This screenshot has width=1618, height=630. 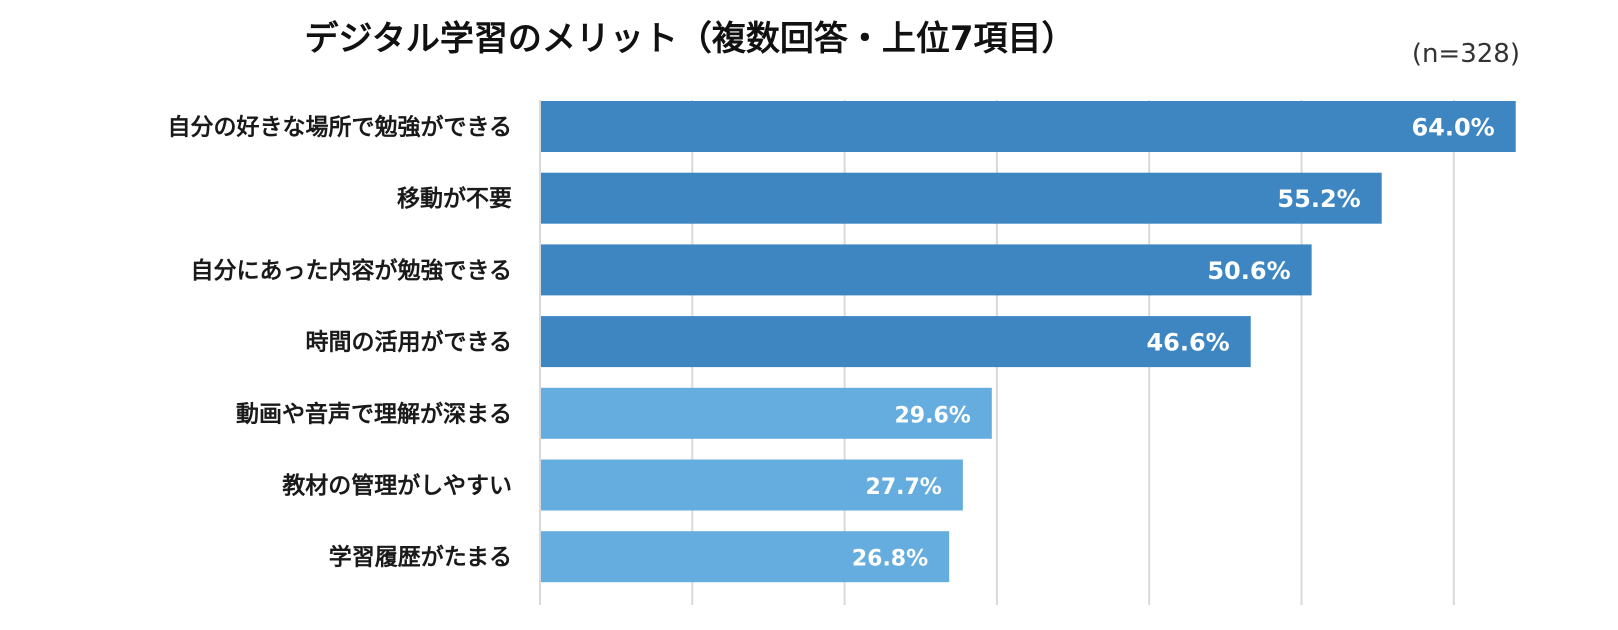 I want to click on category-label: 移動が不要, so click(x=454, y=198).